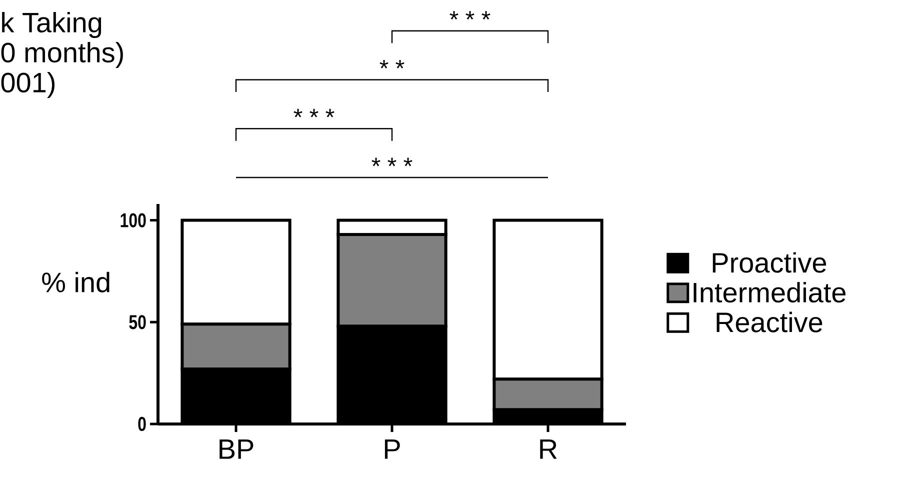  Describe the element at coordinates (62, 55) in the screenshot. I see `text: 0 months)` at that location.